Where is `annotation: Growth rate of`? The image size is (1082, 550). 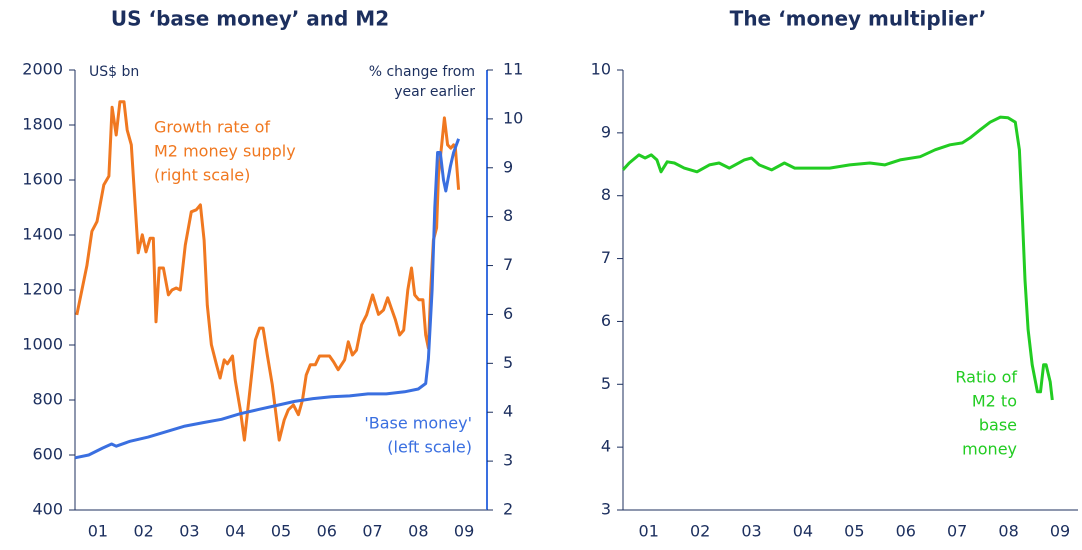
annotation: Growth rate of is located at coordinates (212, 127).